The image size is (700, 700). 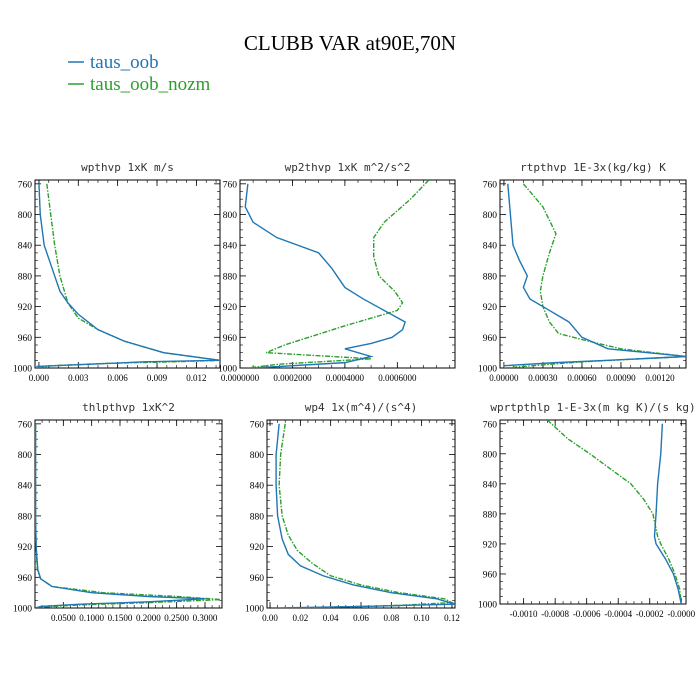 What do you see at coordinates (361, 618) in the screenshot?
I see `x-tick-label: 0.06` at bounding box center [361, 618].